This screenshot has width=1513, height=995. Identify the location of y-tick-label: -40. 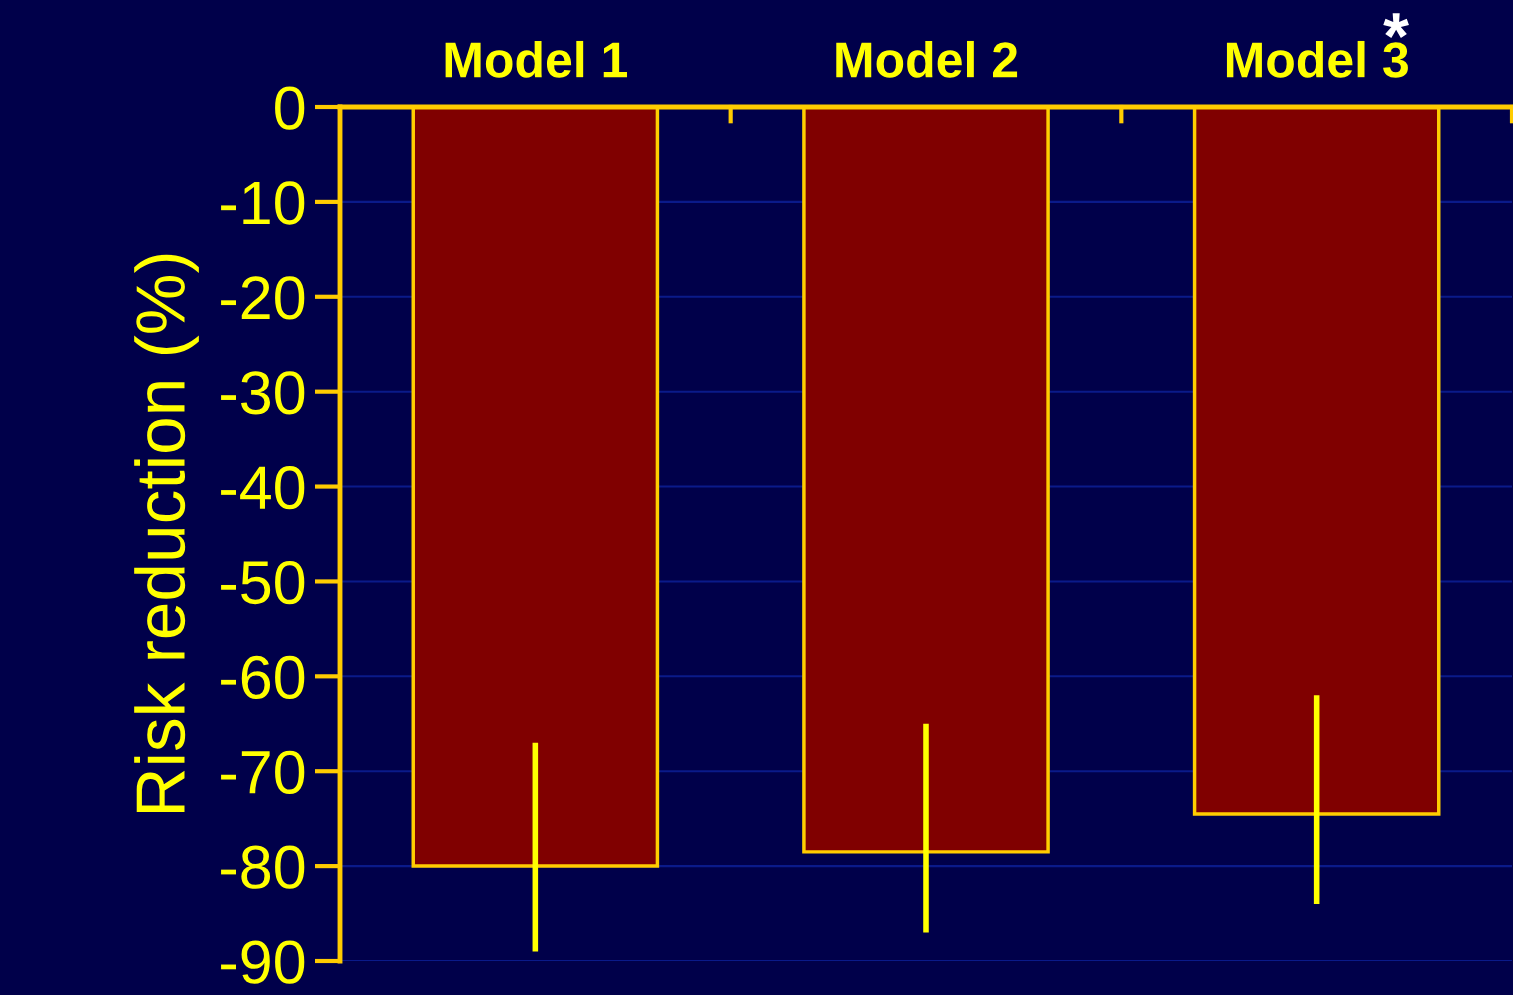
(263, 488).